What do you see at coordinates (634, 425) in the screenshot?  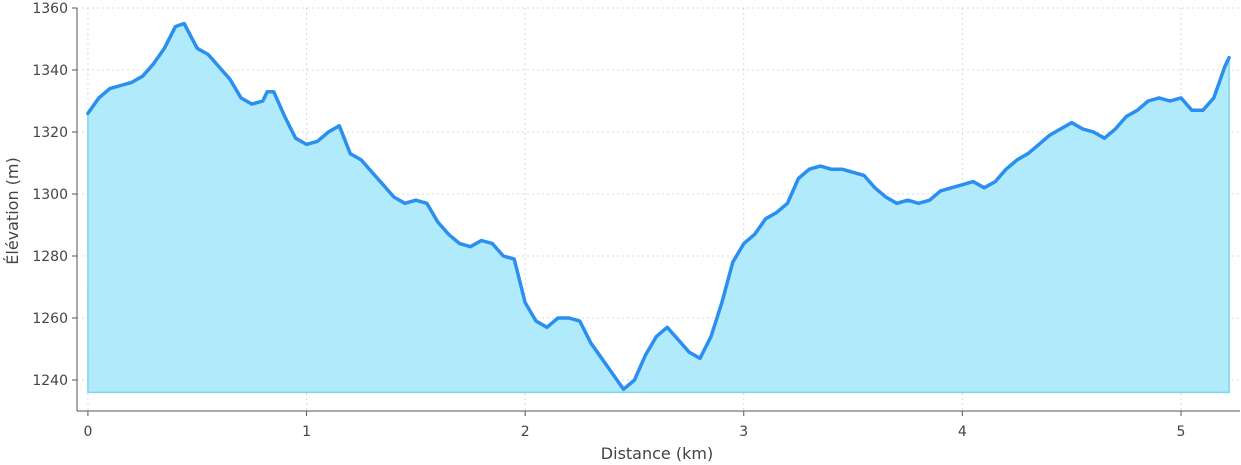 I see `x-axis-ticks: 0 1 2 3 4 5` at bounding box center [634, 425].